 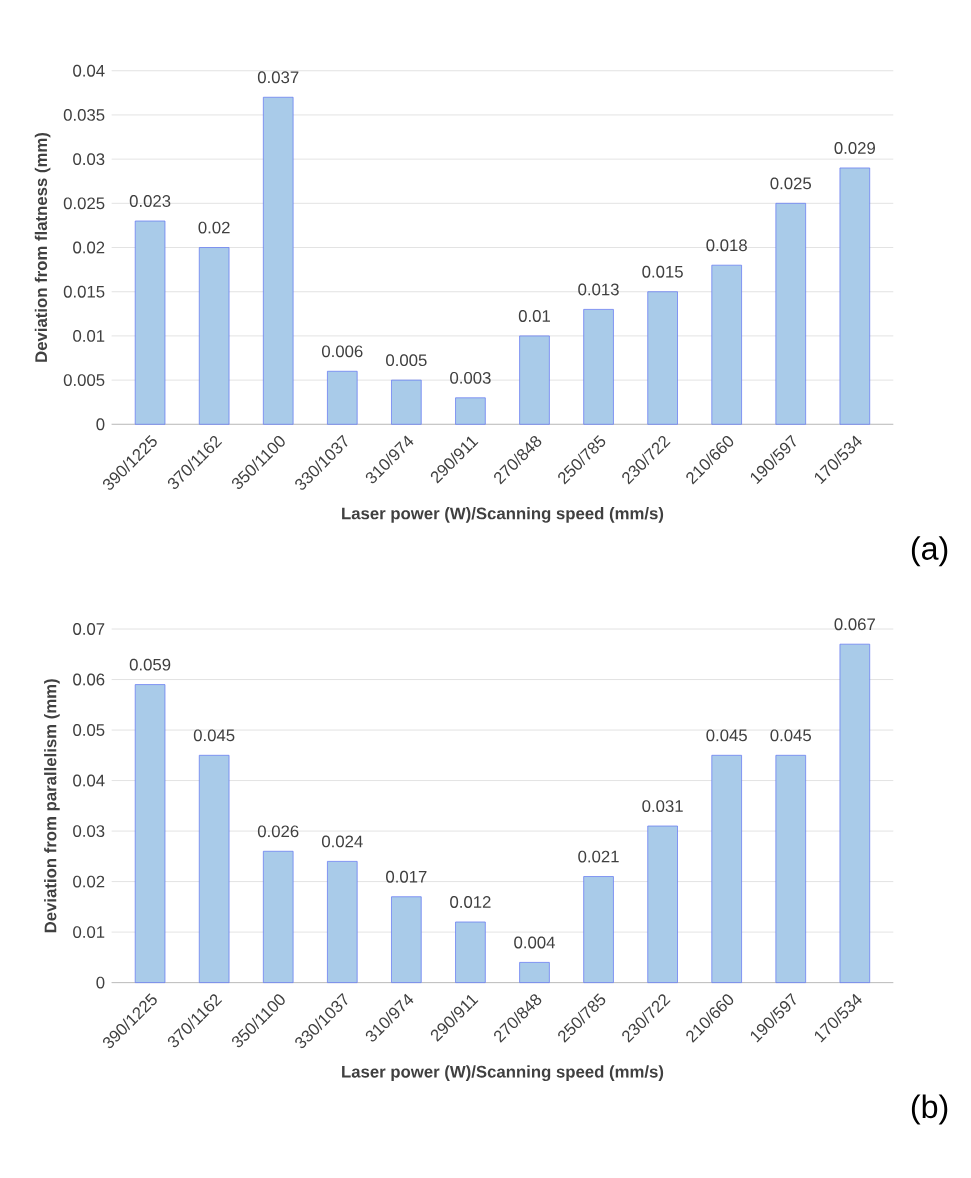 I want to click on y-axis-title: Deviation from parallelism (mm), so click(x=51, y=806).